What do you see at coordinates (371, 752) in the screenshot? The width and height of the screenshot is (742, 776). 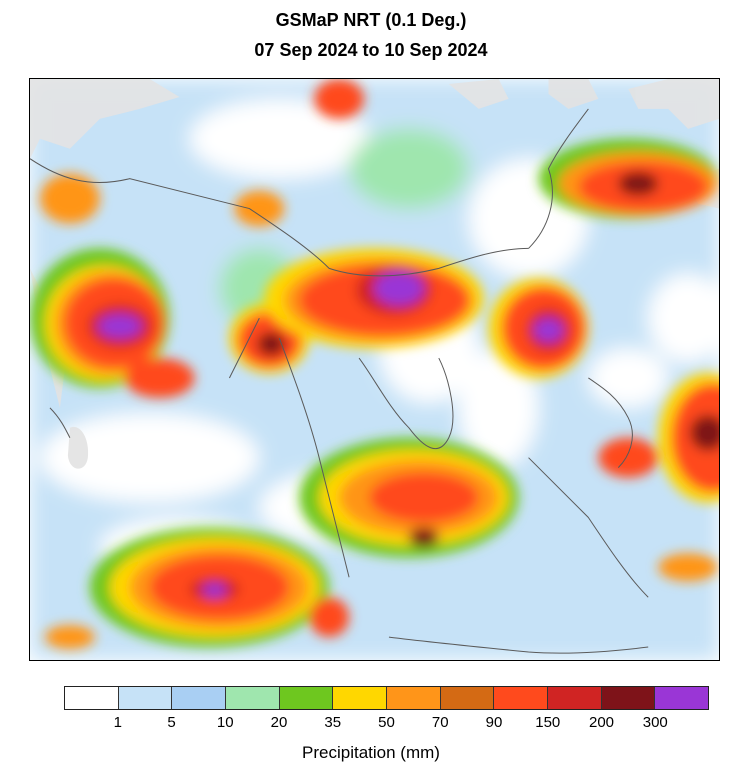 I see `colorbar-title: Precipitation (mm)` at bounding box center [371, 752].